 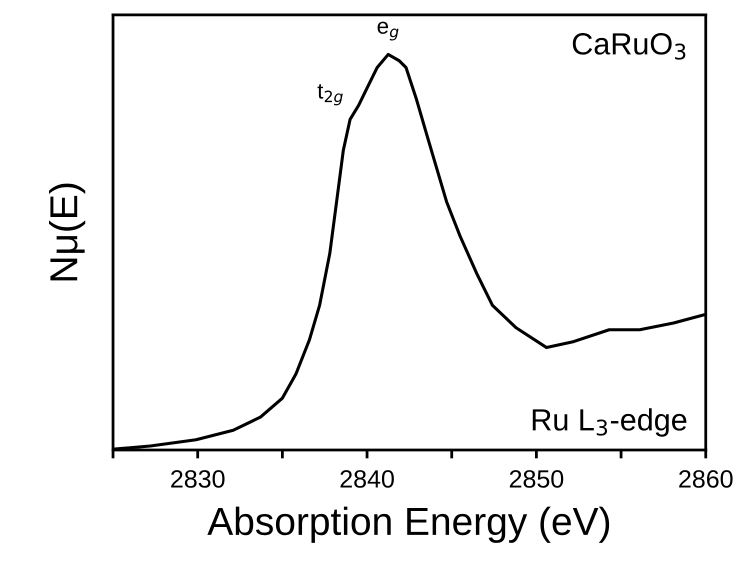 I want to click on x-tick-label: 2860, so click(x=706, y=479).